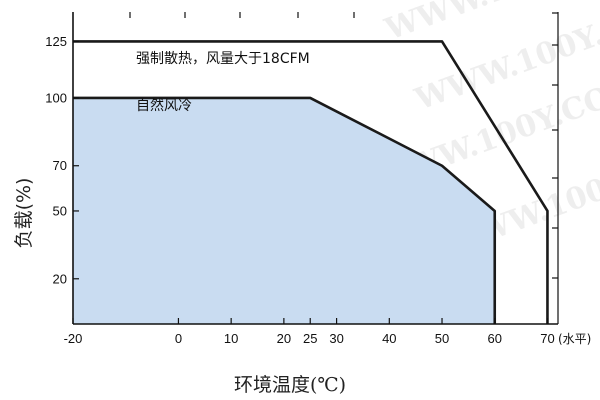 This screenshot has width=600, height=400. I want to click on y-axis-ticks: 20 50 70 100 125, so click(62, 160).